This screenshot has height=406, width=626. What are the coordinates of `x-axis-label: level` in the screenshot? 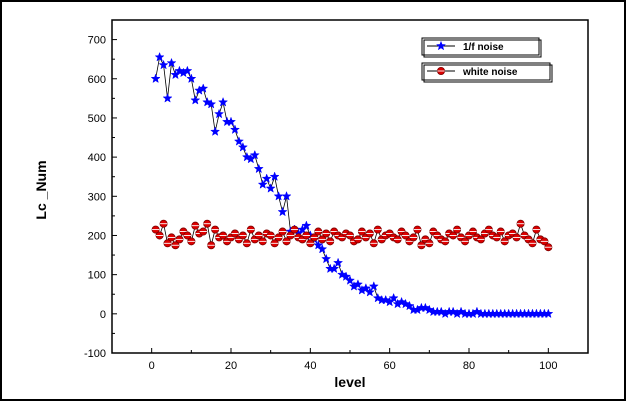 It's located at (349, 382).